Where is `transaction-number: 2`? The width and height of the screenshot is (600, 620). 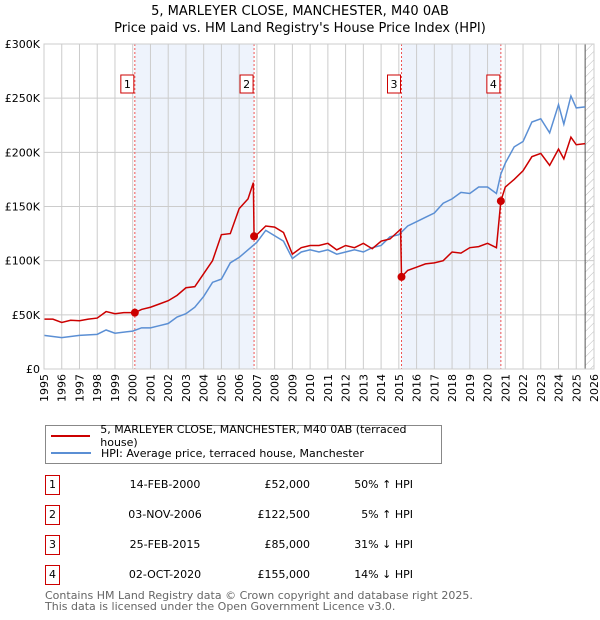
transaction-number: 2 is located at coordinates (52, 515).